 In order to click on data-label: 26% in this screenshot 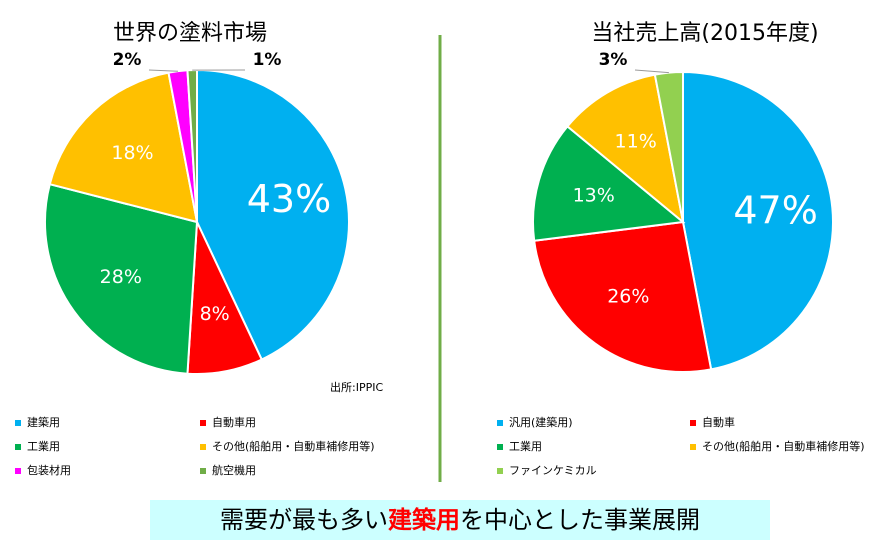, I will do `click(628, 297)`.